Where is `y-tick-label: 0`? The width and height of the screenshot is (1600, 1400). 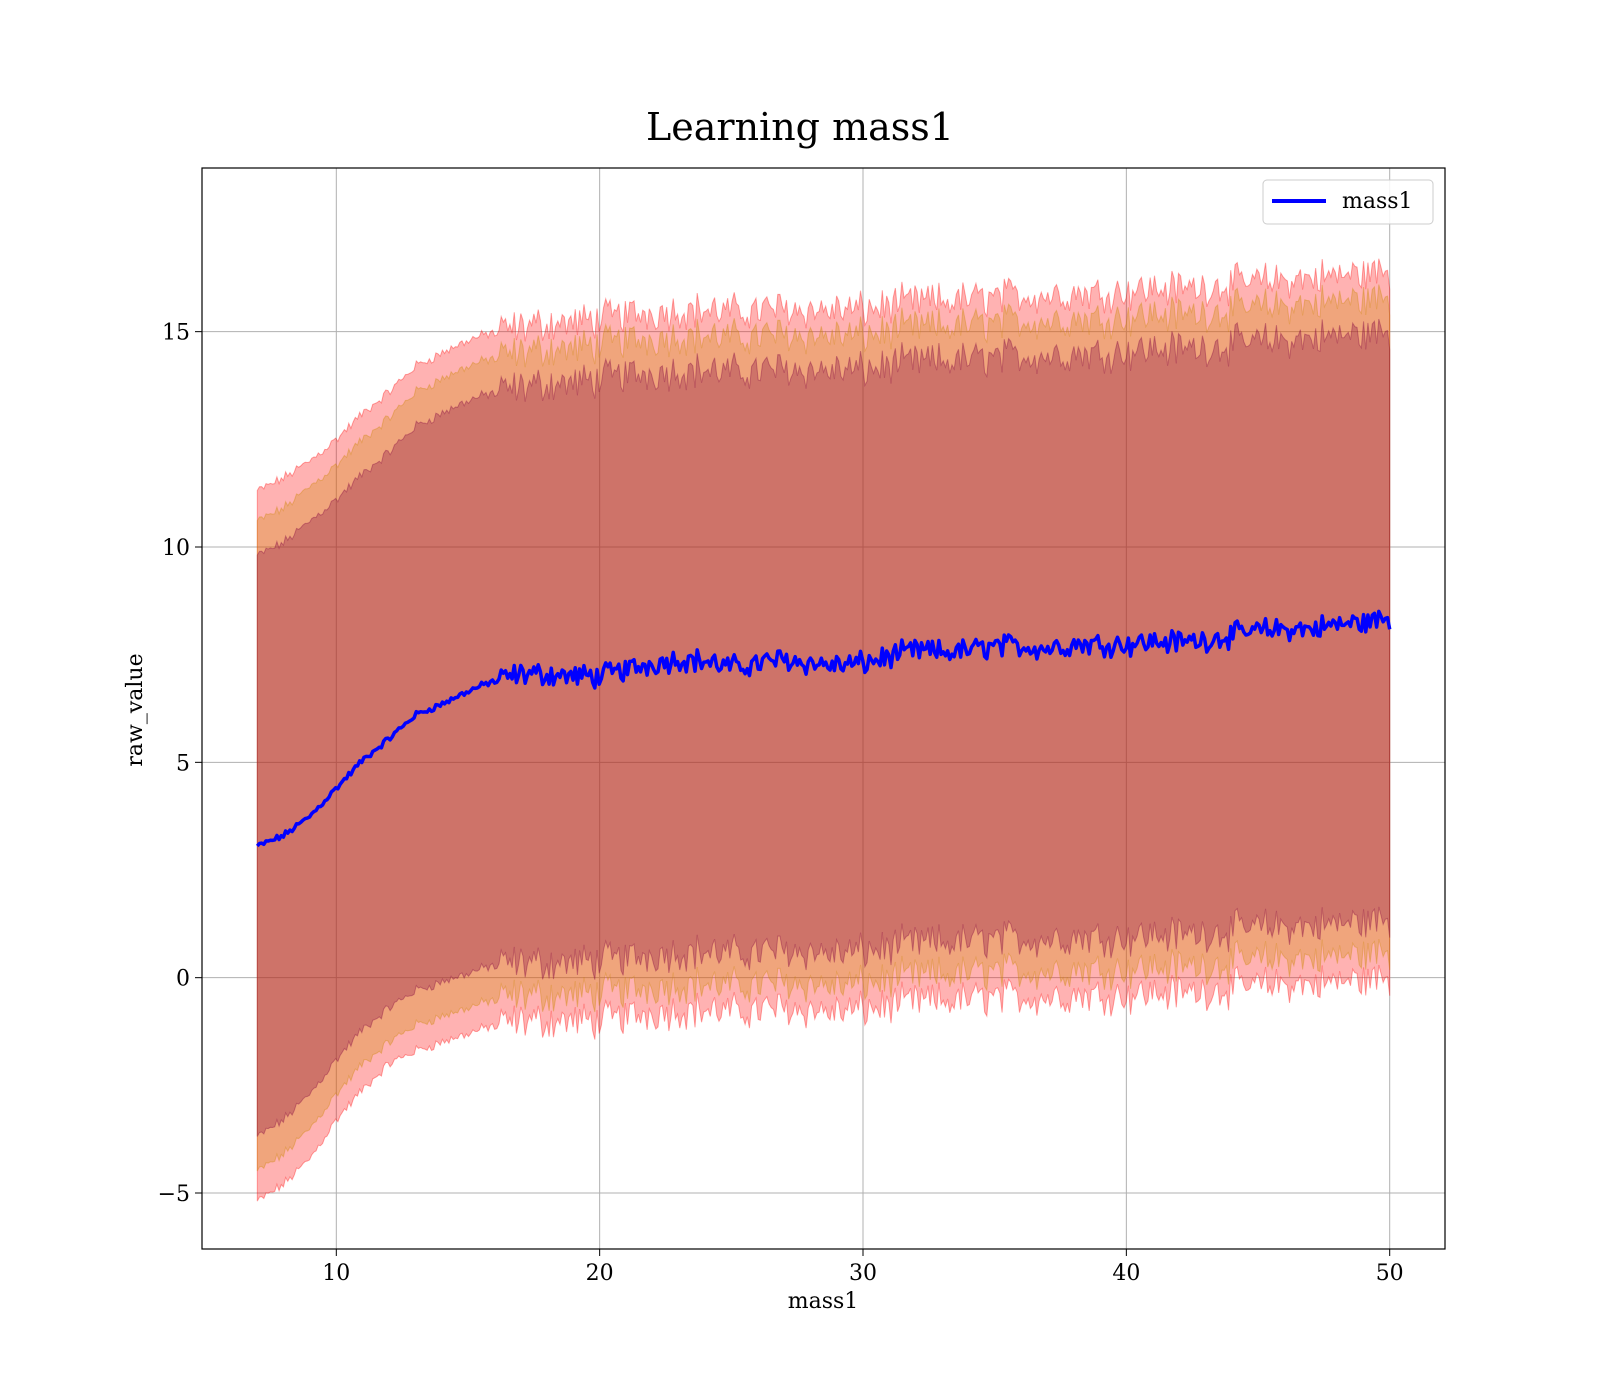 y-tick-label: 0 is located at coordinates (183, 979).